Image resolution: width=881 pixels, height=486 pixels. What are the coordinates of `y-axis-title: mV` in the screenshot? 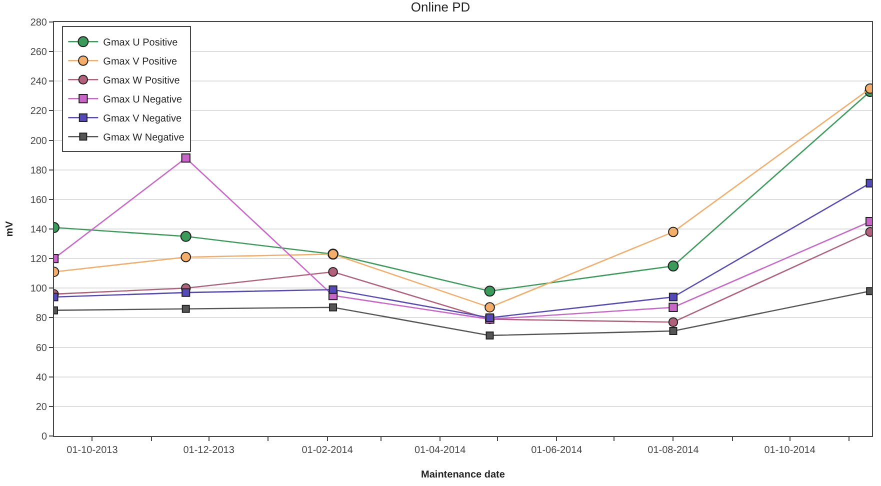 It's located at (10, 228).